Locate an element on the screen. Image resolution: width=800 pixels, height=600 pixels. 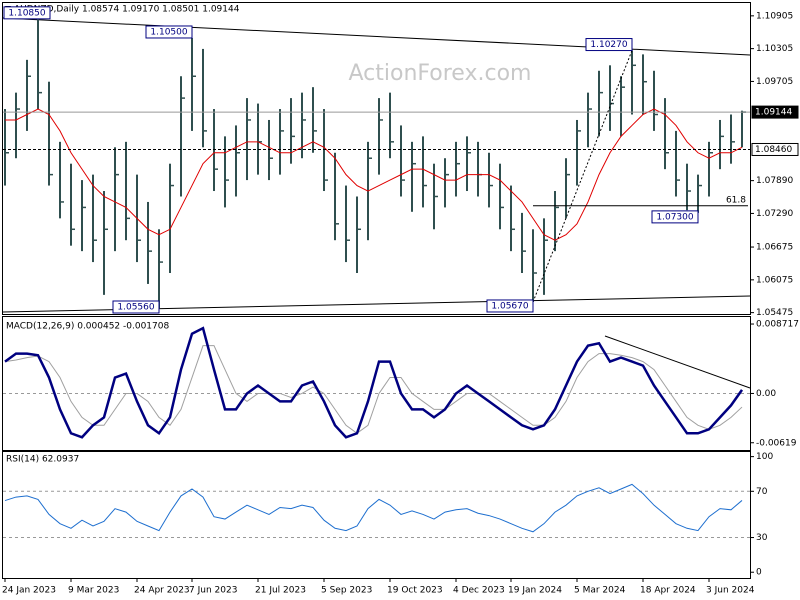
trendline is located at coordinates (677, 362).